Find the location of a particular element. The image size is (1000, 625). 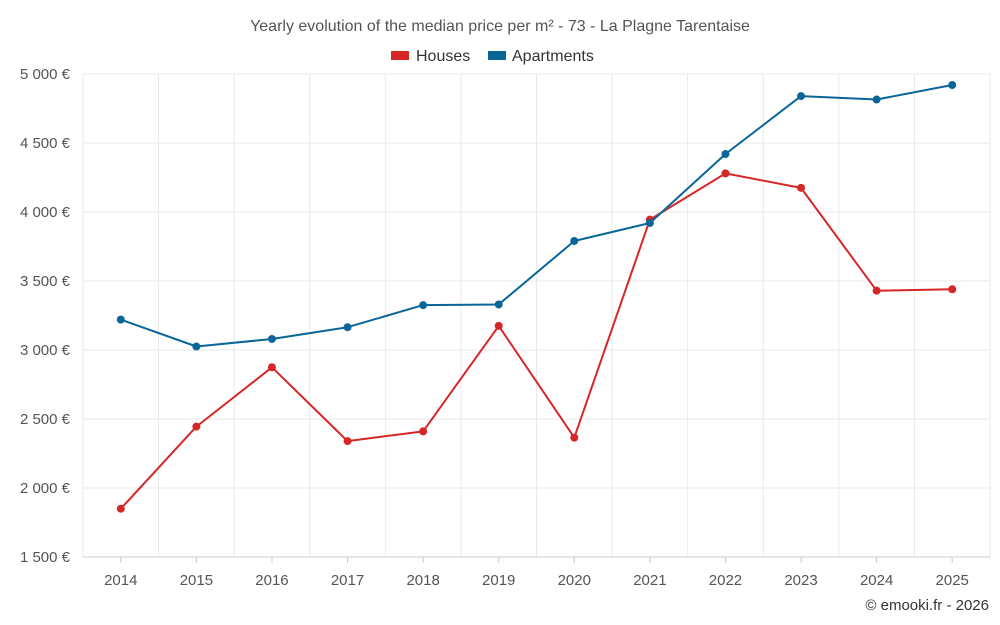

y-tick-label: 2 500 € is located at coordinates (45, 419).